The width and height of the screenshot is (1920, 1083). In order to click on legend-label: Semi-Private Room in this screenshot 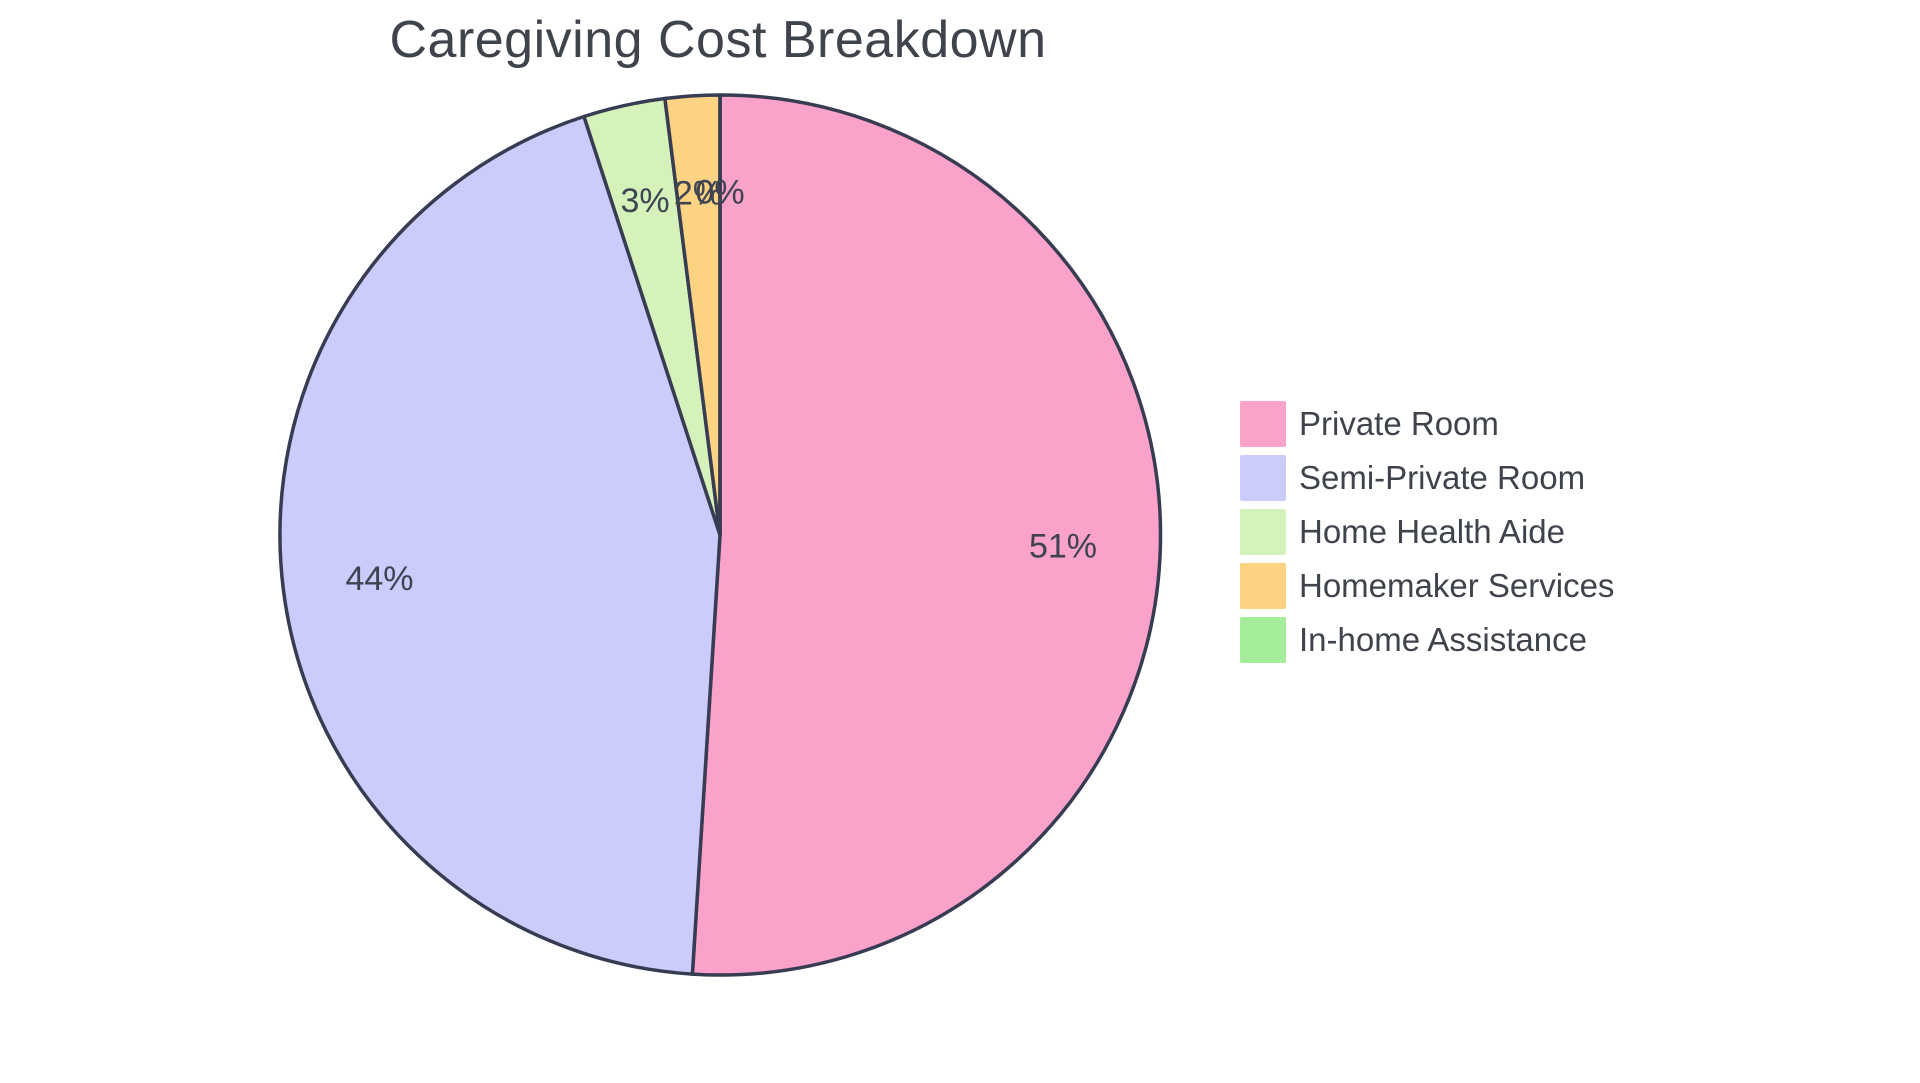, I will do `click(1442, 477)`.